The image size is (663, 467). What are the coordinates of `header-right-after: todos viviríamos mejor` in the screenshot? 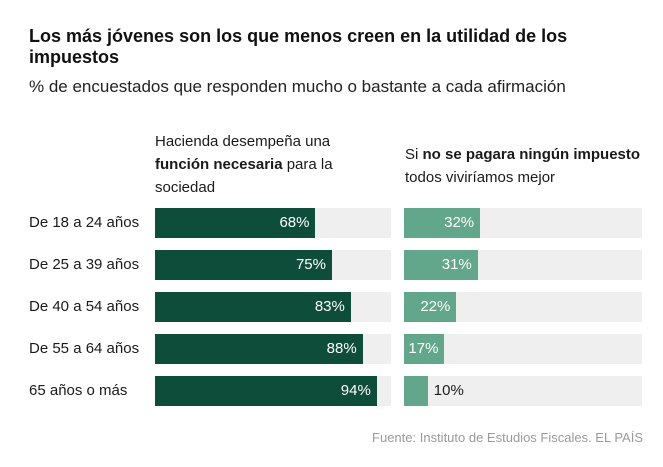 It's located at (480, 177).